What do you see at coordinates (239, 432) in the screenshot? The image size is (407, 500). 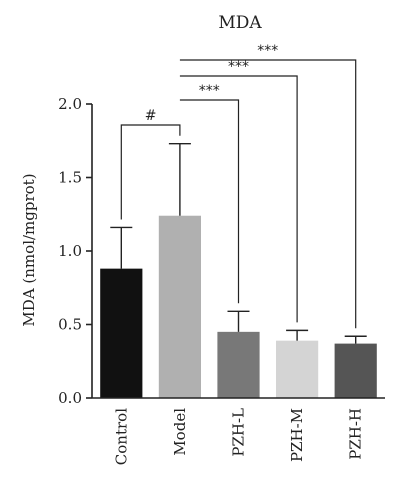 I see `x-category-label: PZH-L` at bounding box center [239, 432].